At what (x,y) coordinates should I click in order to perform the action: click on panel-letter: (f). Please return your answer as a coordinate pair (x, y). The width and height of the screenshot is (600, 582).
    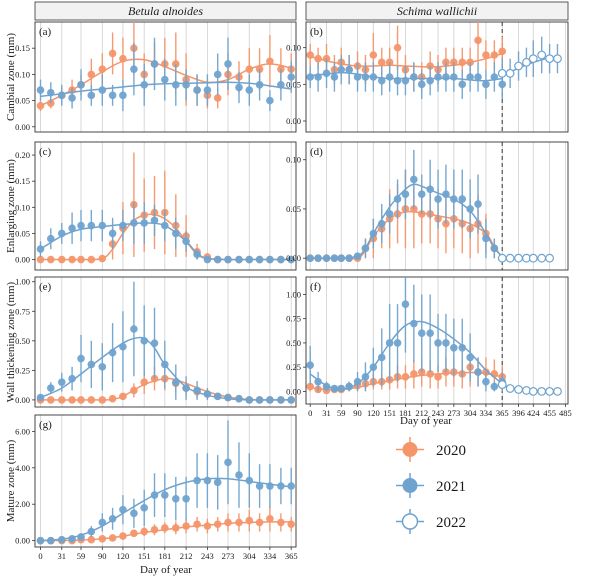
    Looking at the image, I should click on (315, 287).